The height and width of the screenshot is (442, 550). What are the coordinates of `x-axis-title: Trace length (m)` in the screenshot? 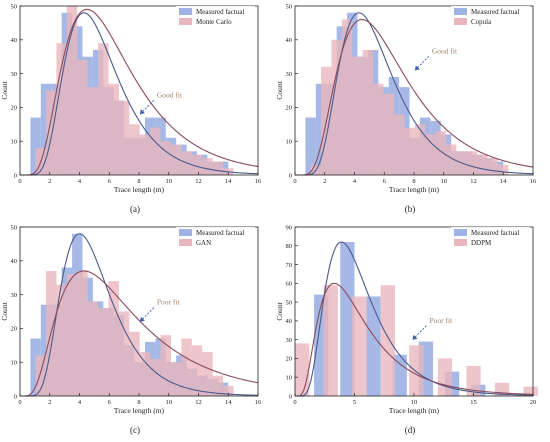 It's located at (139, 410).